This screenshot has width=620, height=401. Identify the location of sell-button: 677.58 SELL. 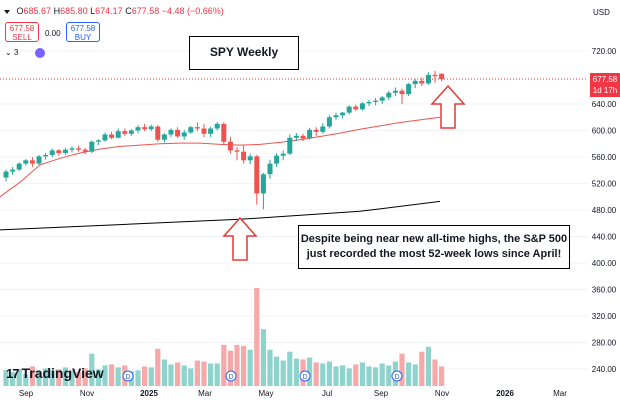
(22, 32).